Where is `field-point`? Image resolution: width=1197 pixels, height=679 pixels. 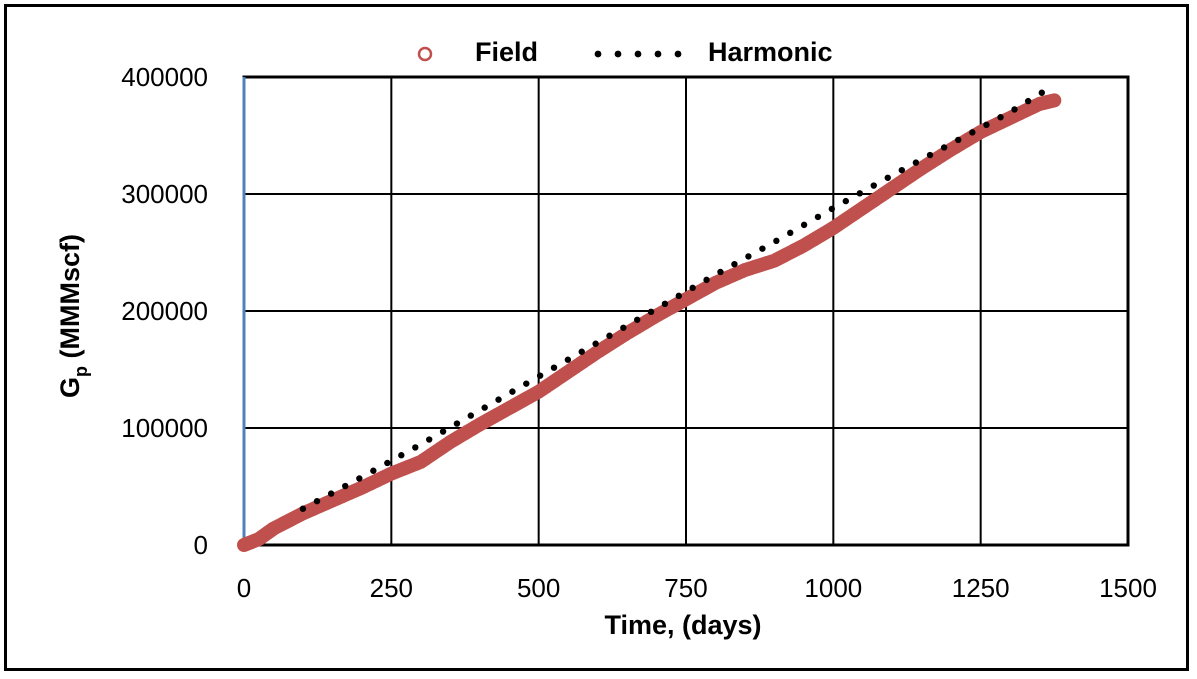
field-point is located at coordinates (1054, 100).